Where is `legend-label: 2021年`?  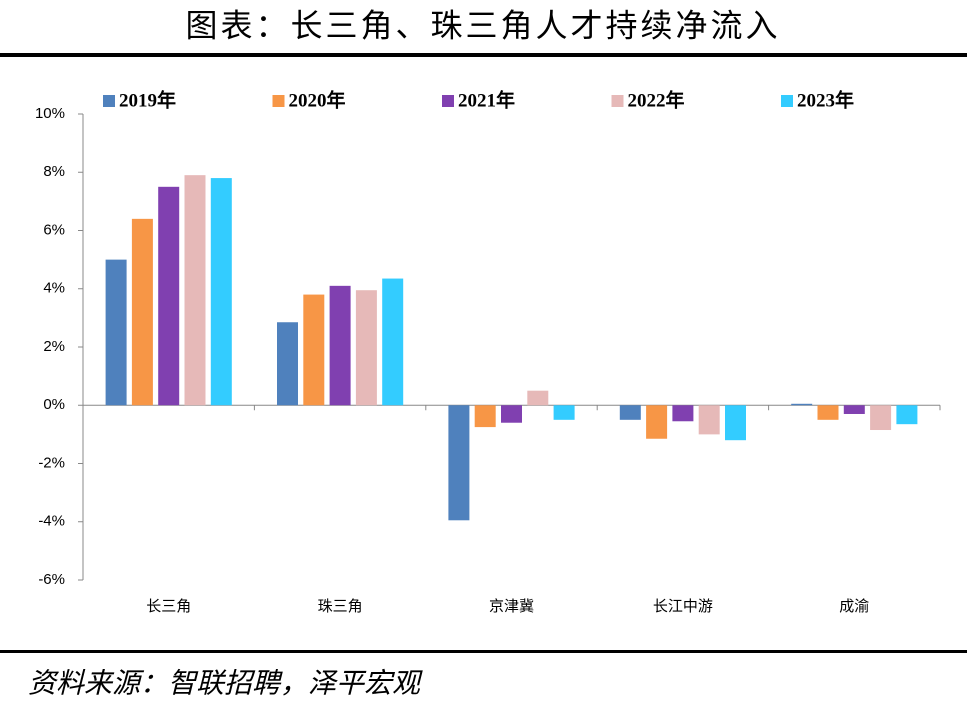 legend-label: 2021年 is located at coordinates (486, 99).